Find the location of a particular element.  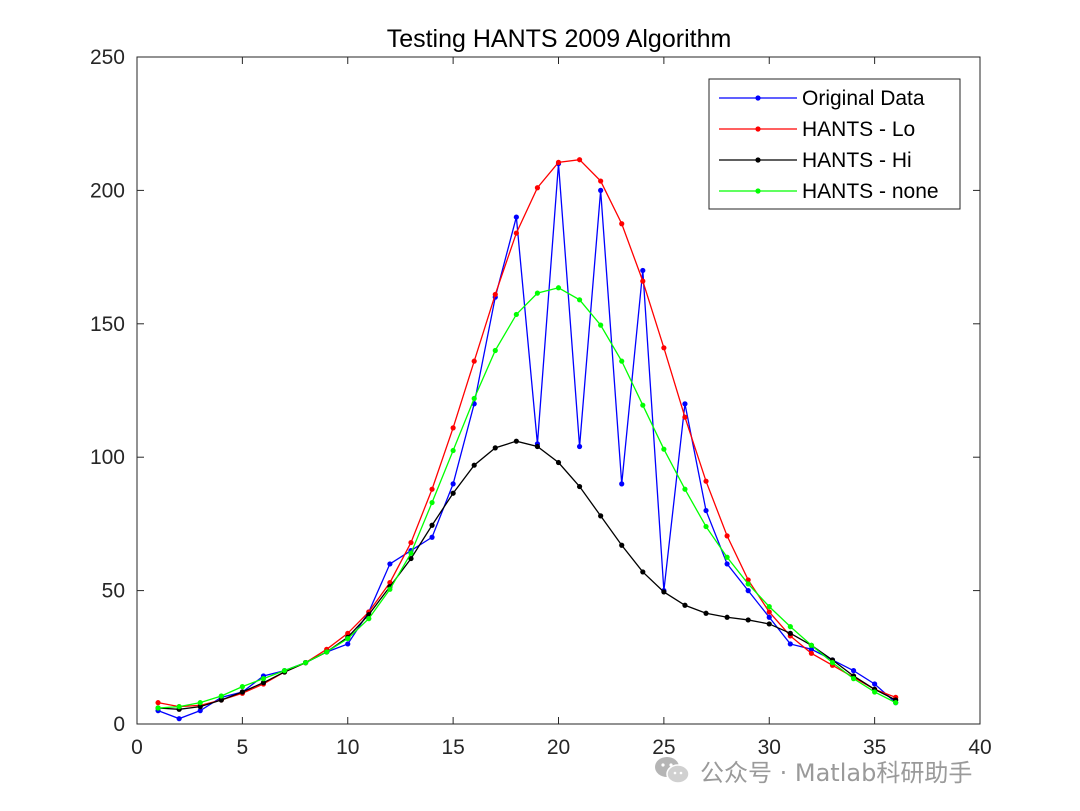

y-tick-label: 100 is located at coordinates (107, 457).